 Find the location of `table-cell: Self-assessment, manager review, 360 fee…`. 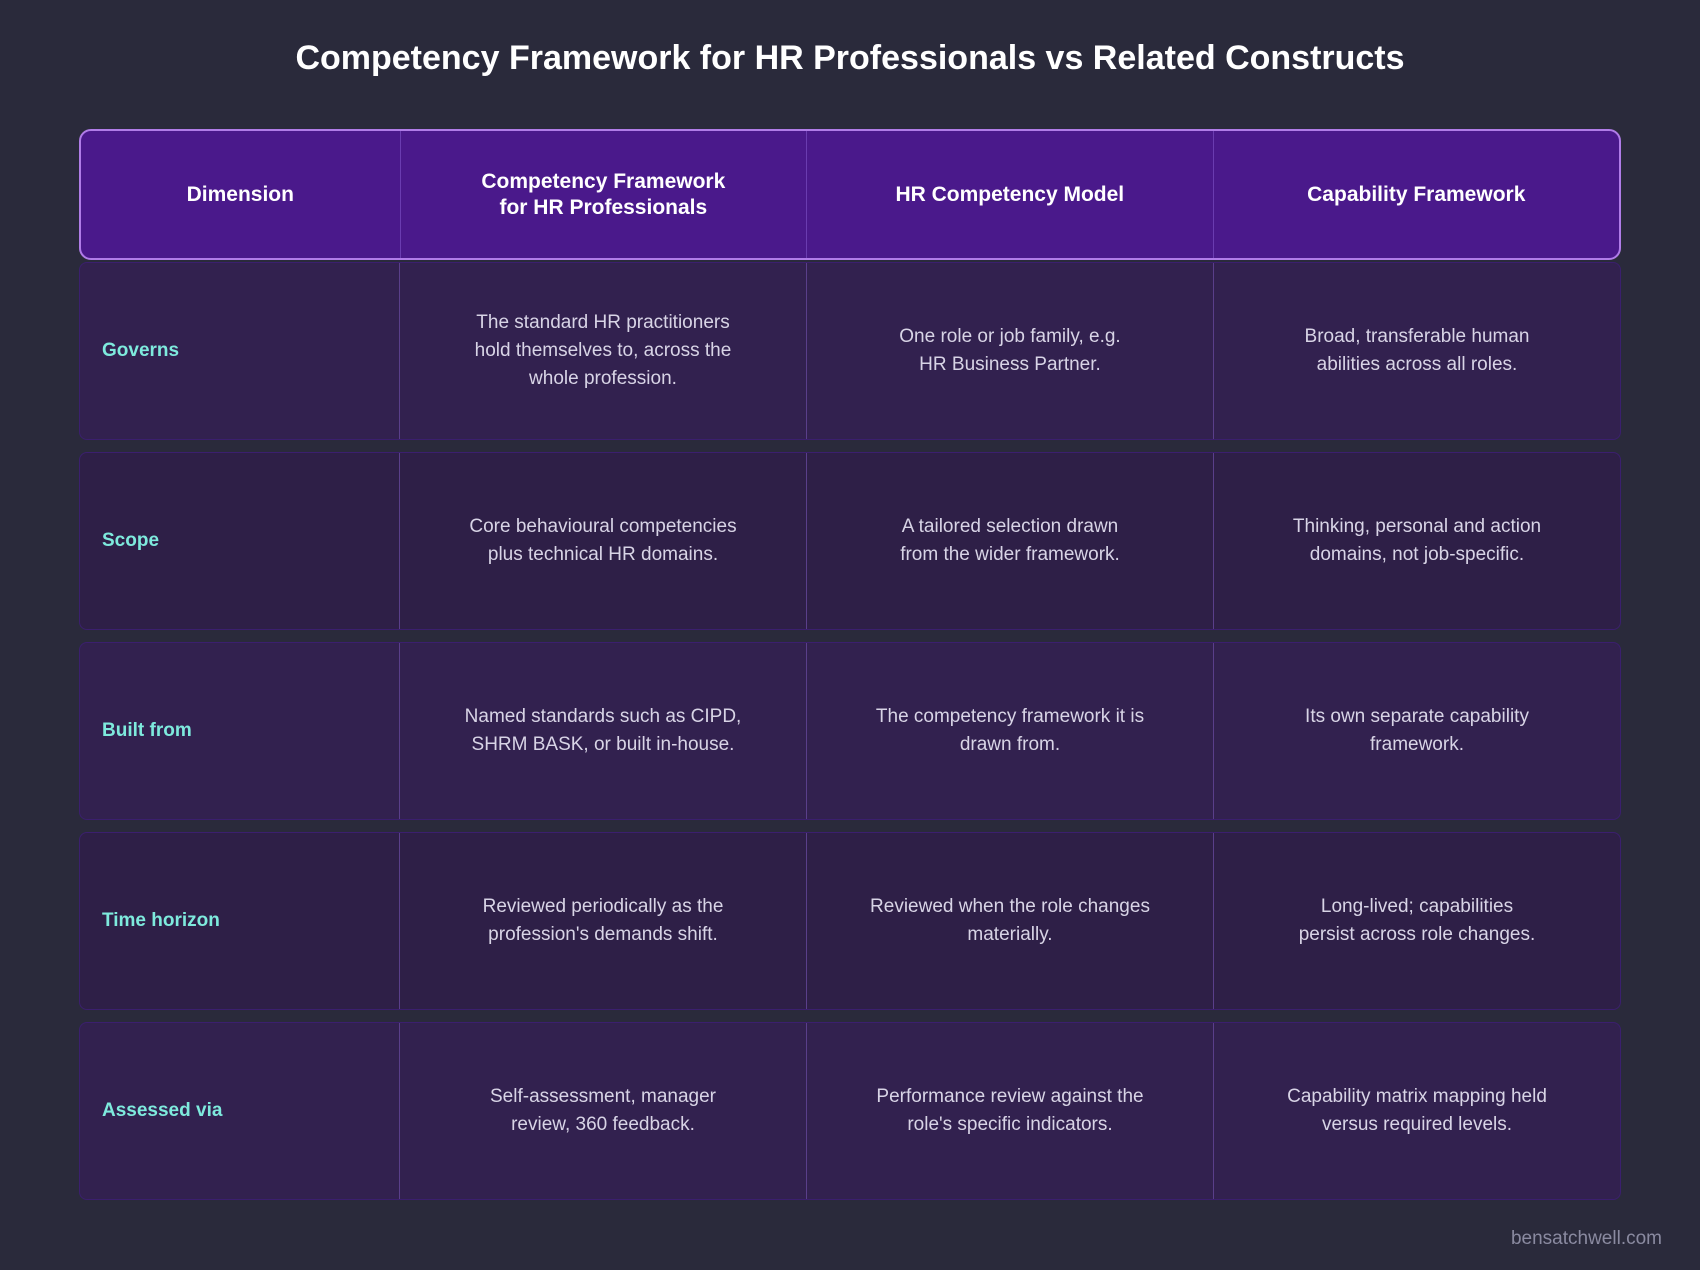

table-cell: Self-assessment, manager review, 360 fee… is located at coordinates (603, 1111).